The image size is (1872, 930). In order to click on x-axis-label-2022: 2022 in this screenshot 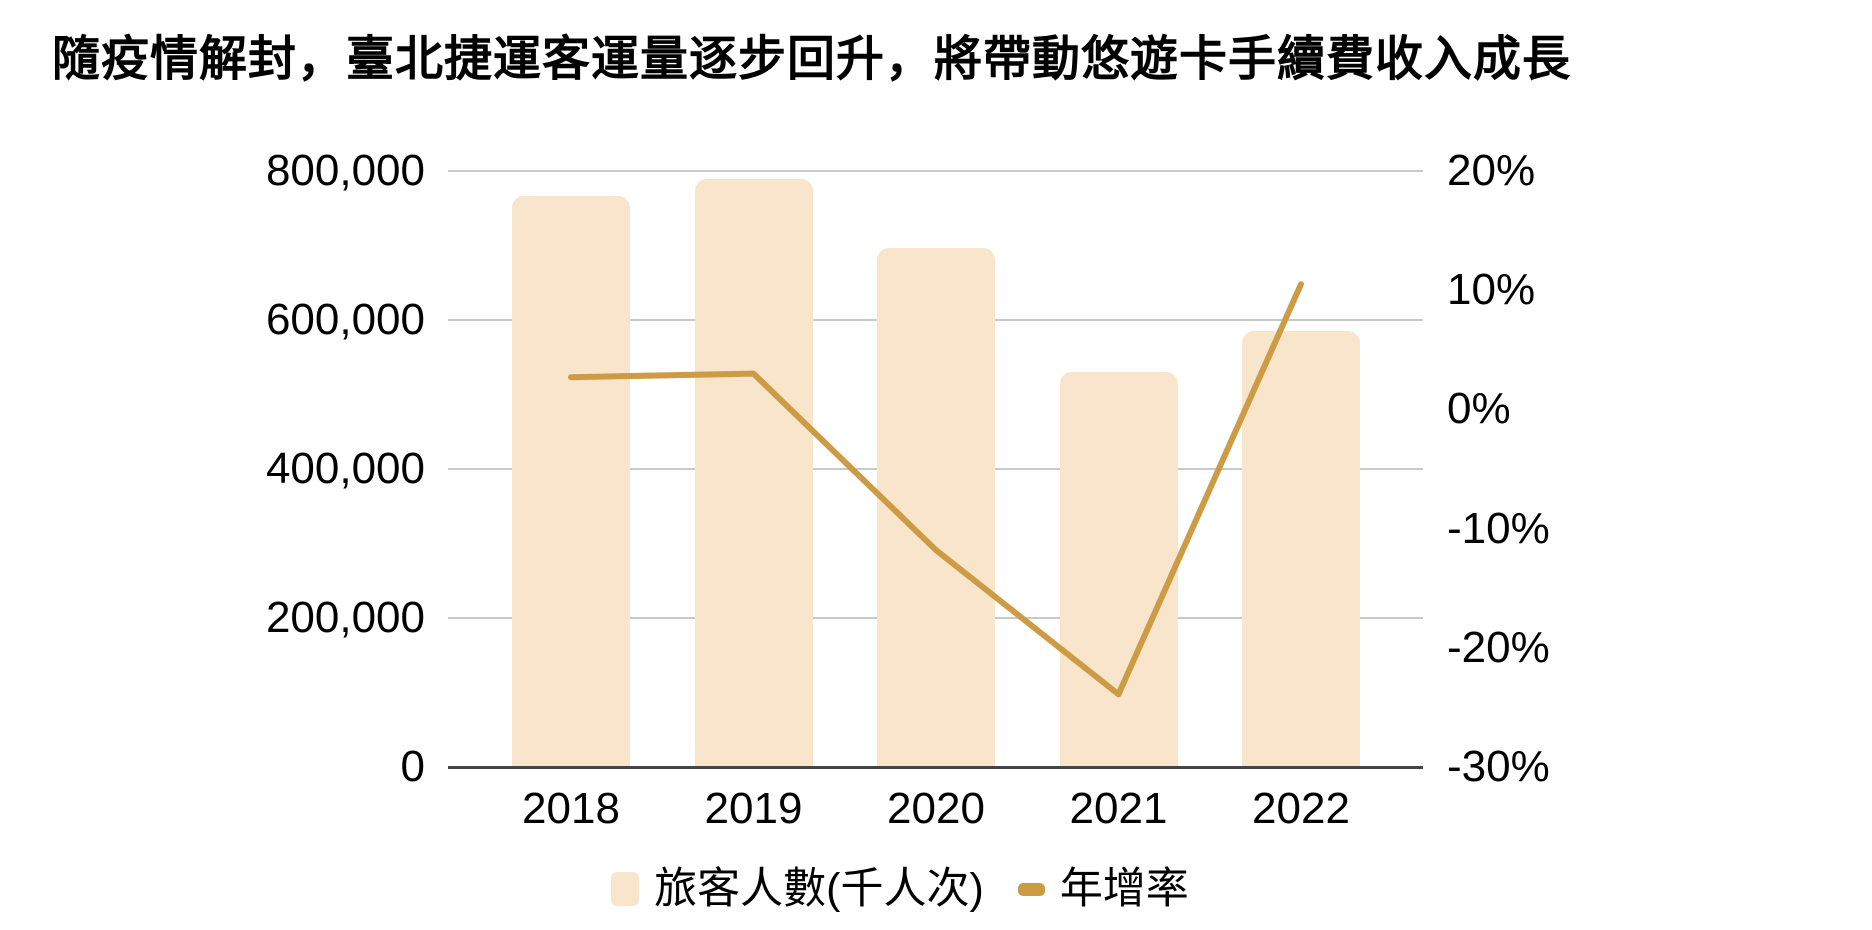, I will do `click(1301, 808)`.